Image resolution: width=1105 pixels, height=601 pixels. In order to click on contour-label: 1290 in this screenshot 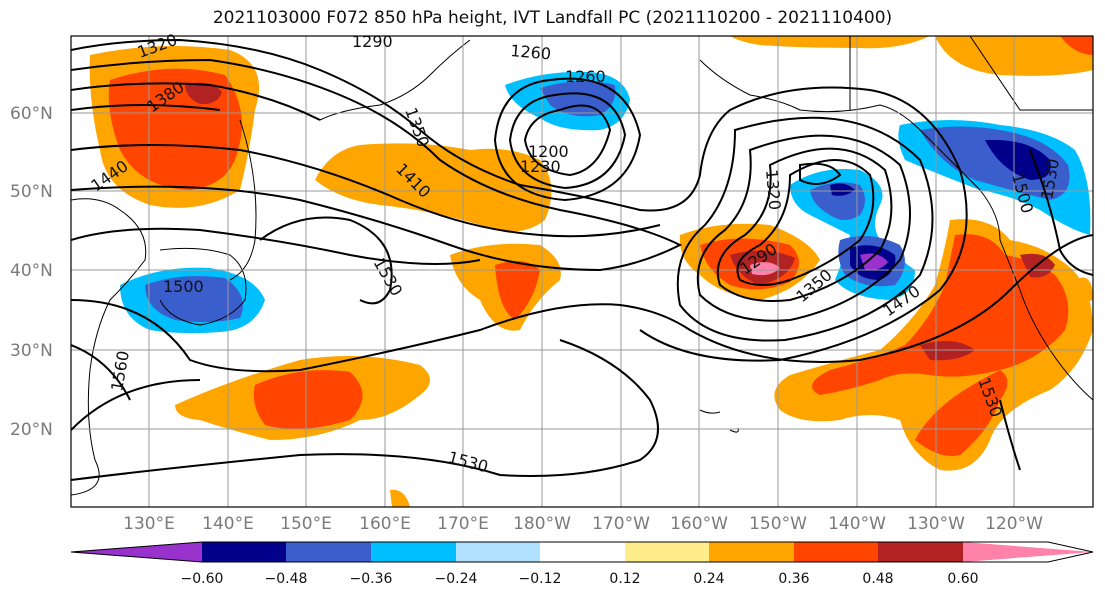, I will do `click(372, 41)`.